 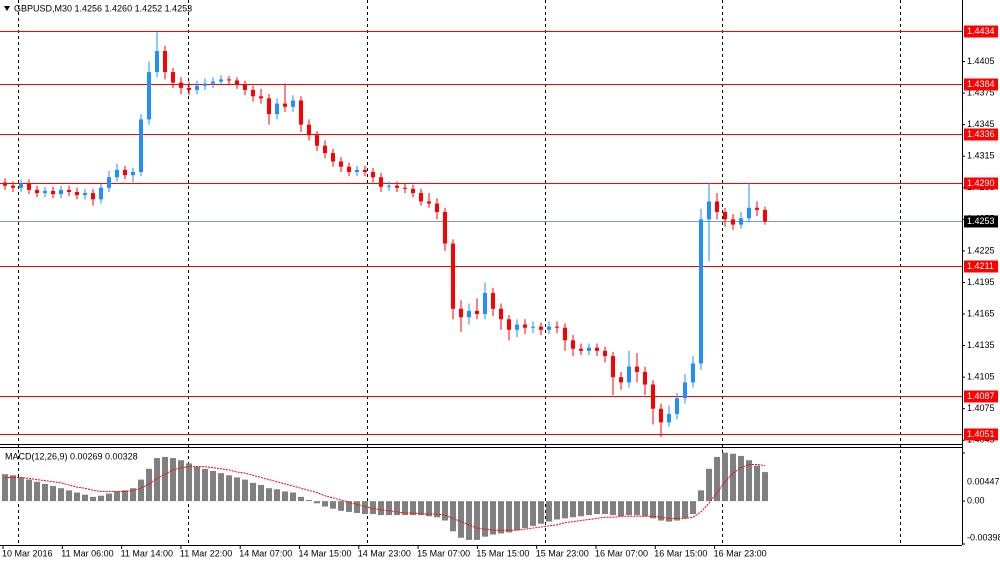 I want to click on y-tick-label: -0.00398, so click(x=983, y=537).